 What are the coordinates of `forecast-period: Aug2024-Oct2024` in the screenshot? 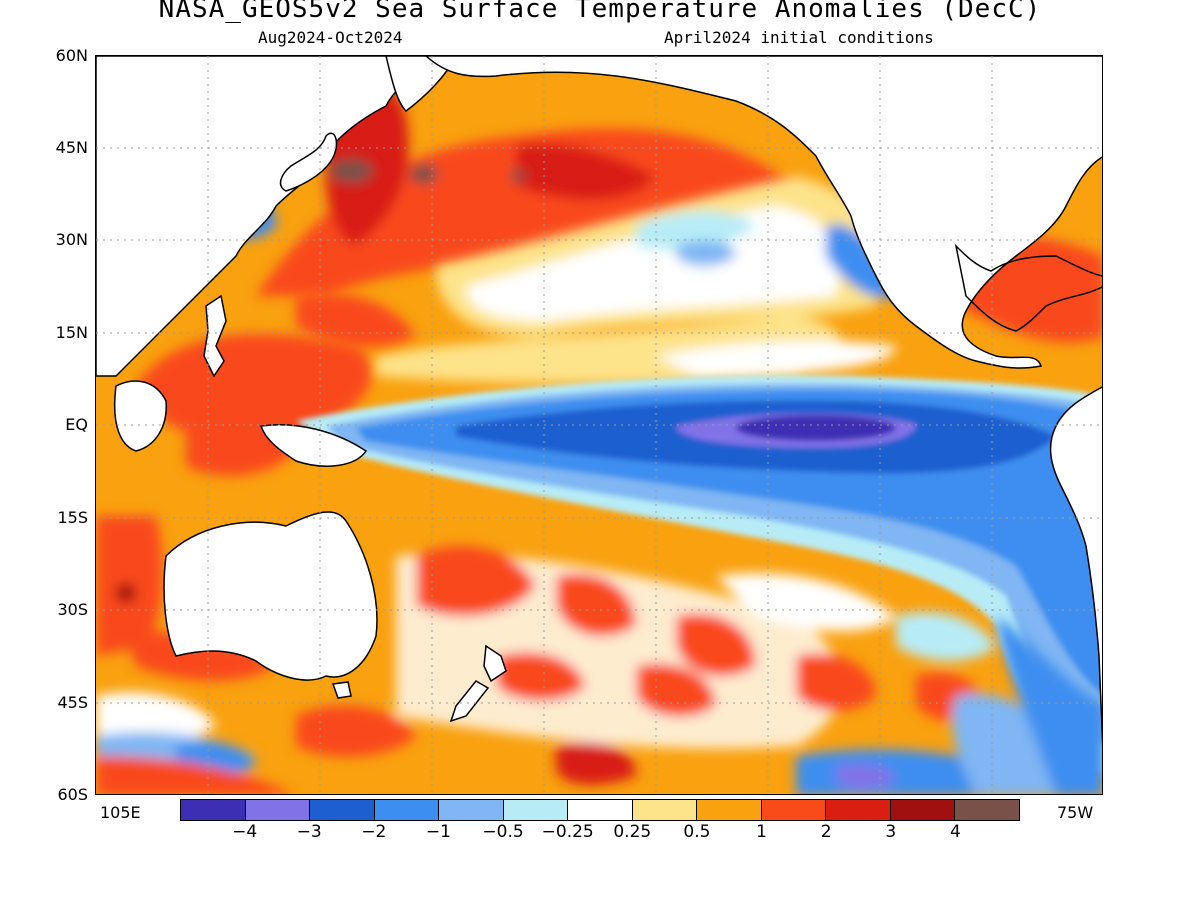 It's located at (330, 37).